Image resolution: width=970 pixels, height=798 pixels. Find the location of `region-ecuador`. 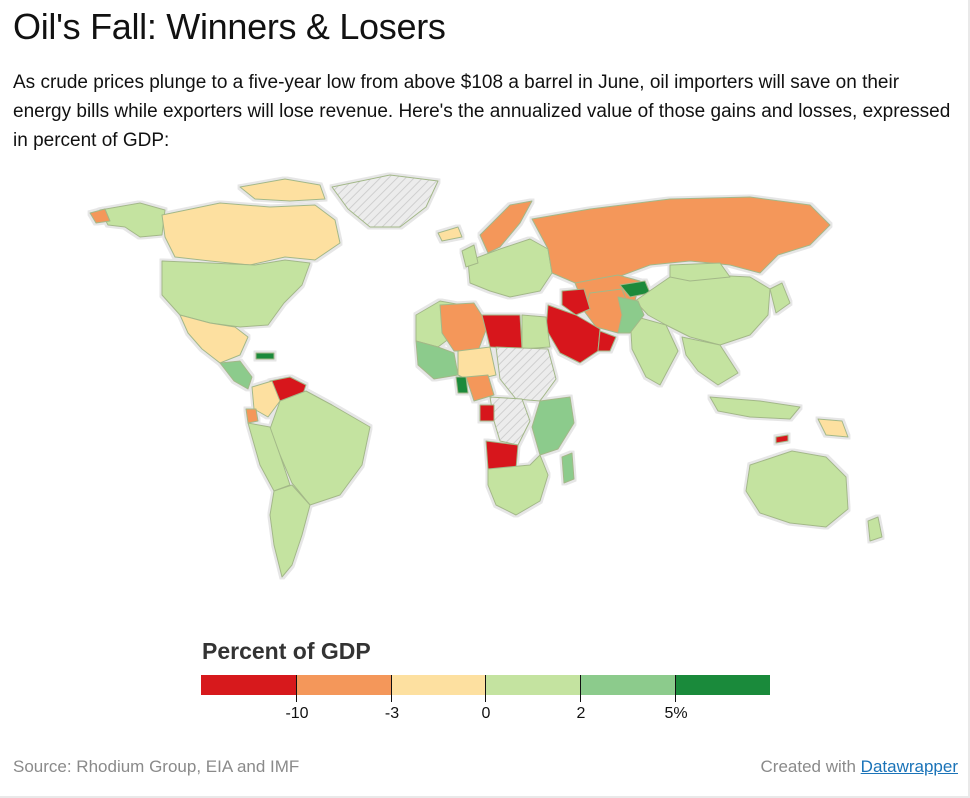

region-ecuador is located at coordinates (252, 416).